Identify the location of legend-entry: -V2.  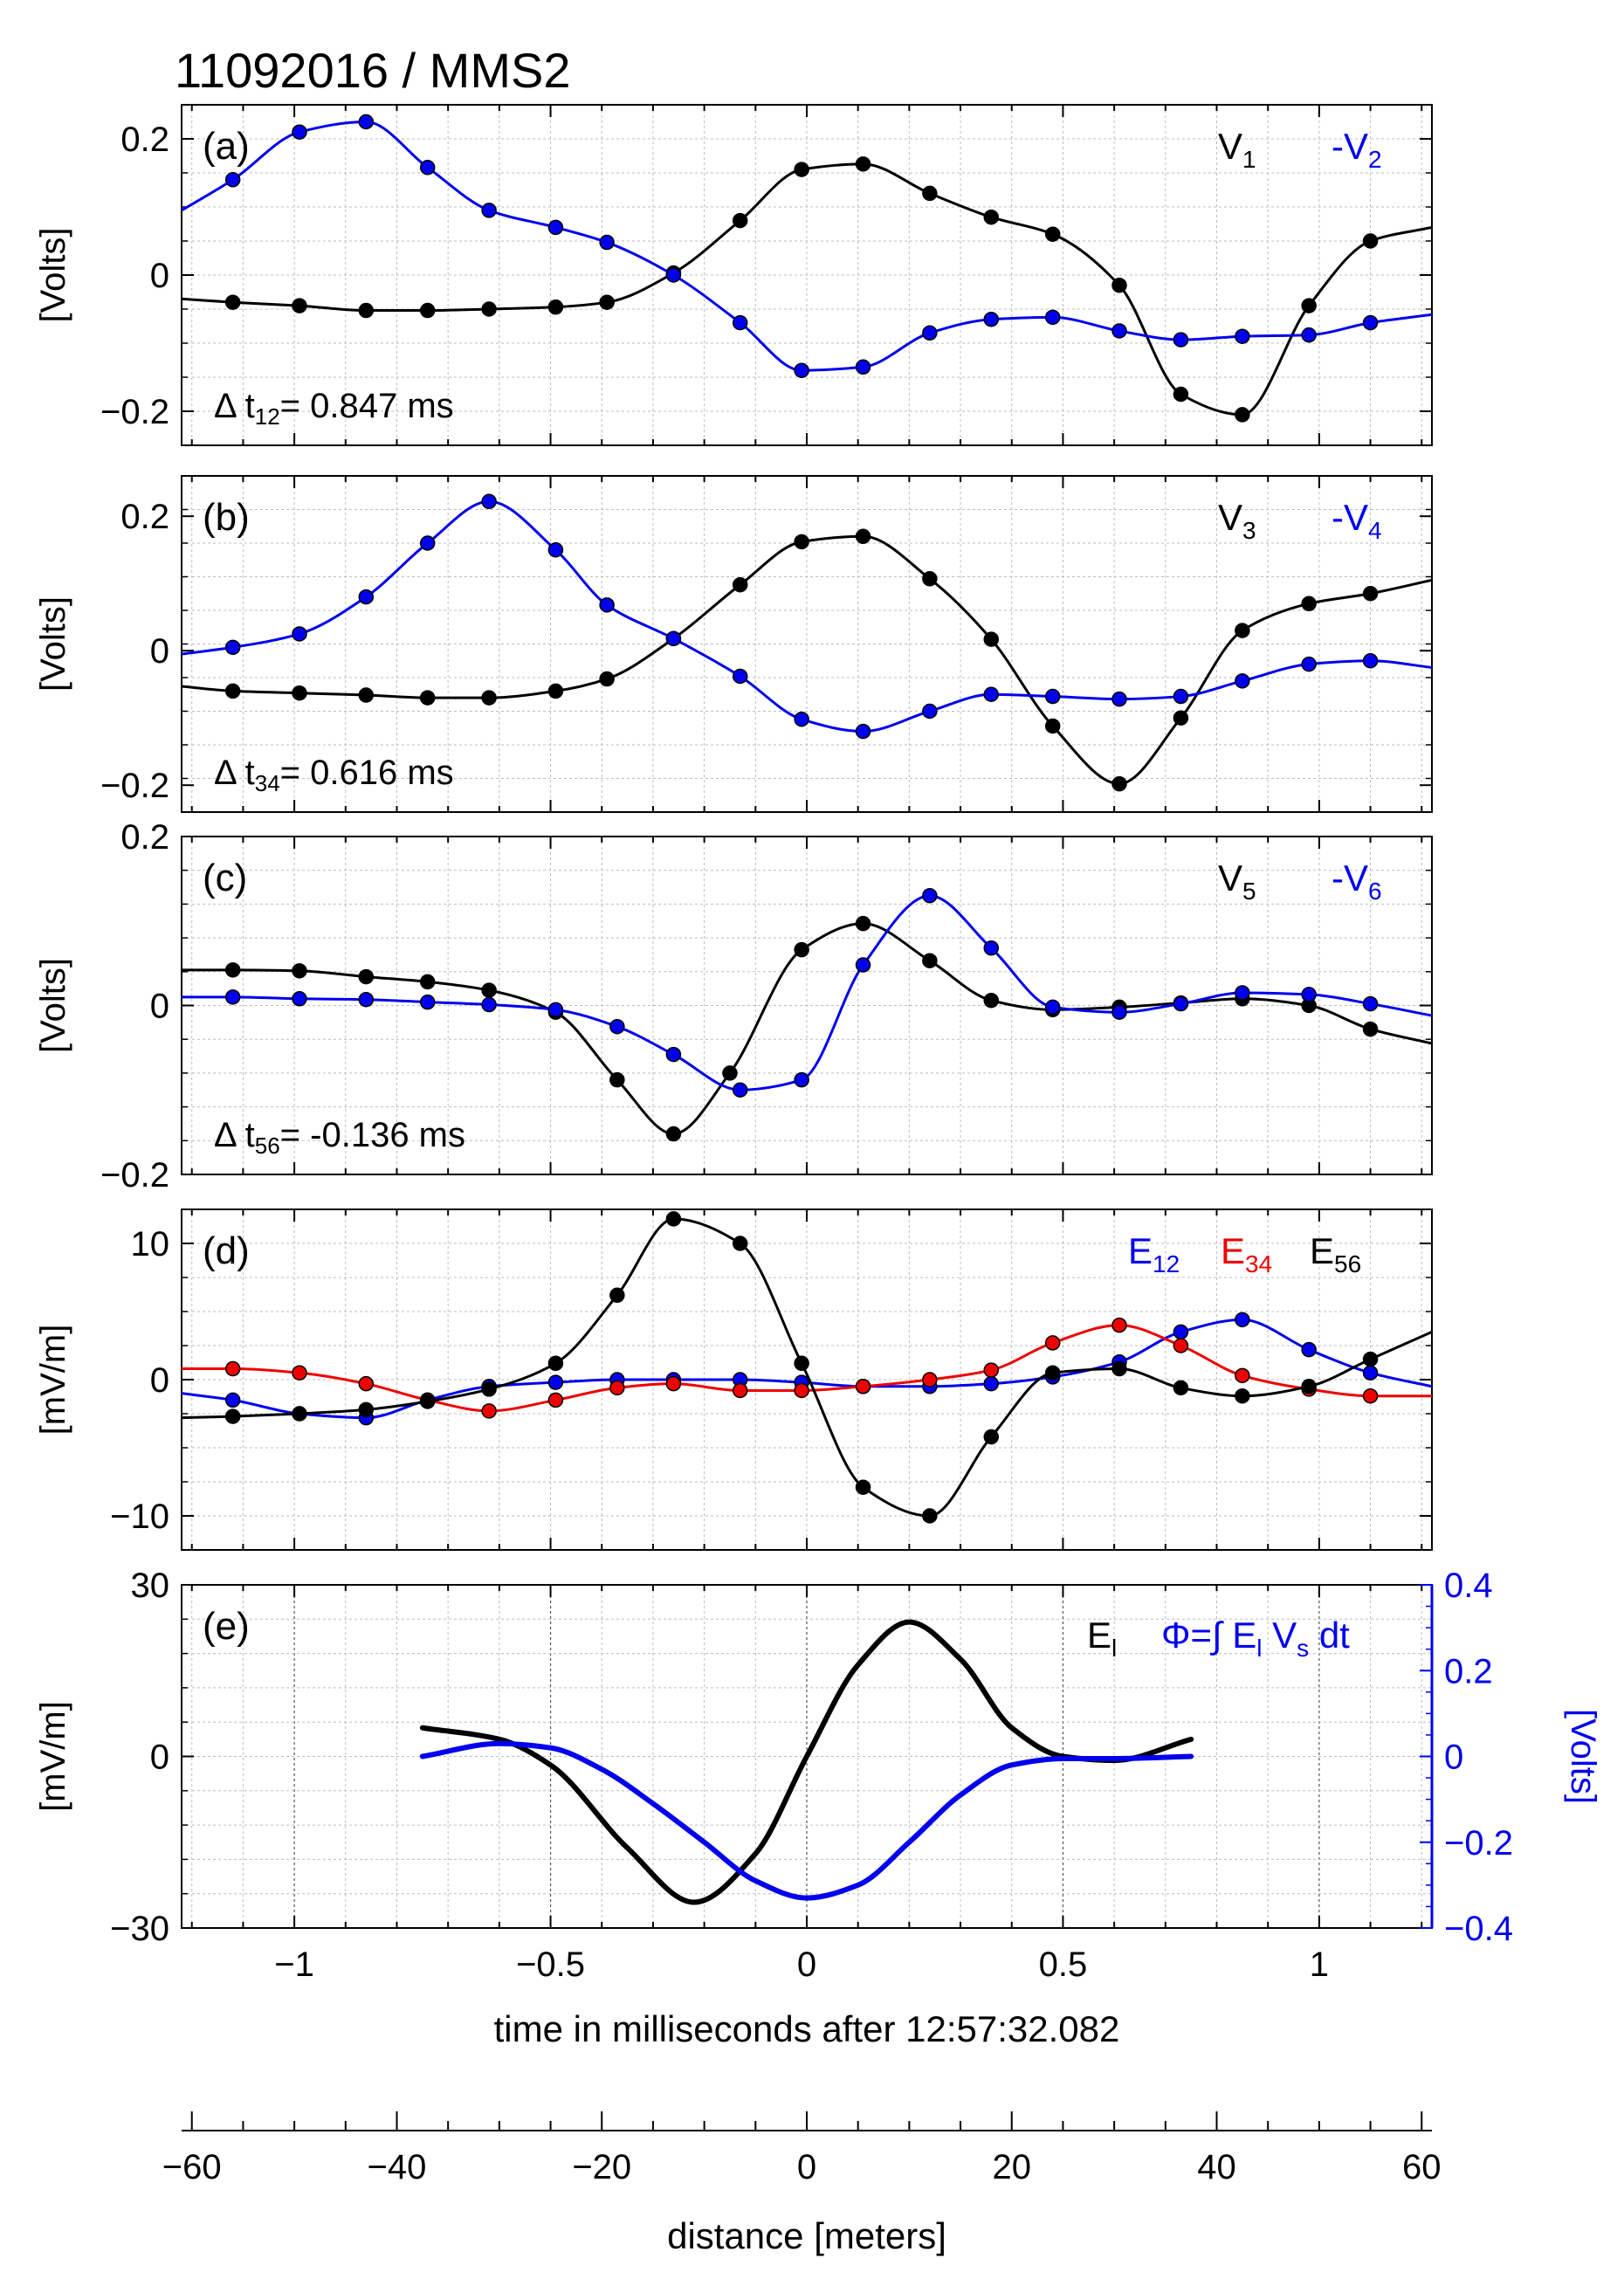
(1357, 149).